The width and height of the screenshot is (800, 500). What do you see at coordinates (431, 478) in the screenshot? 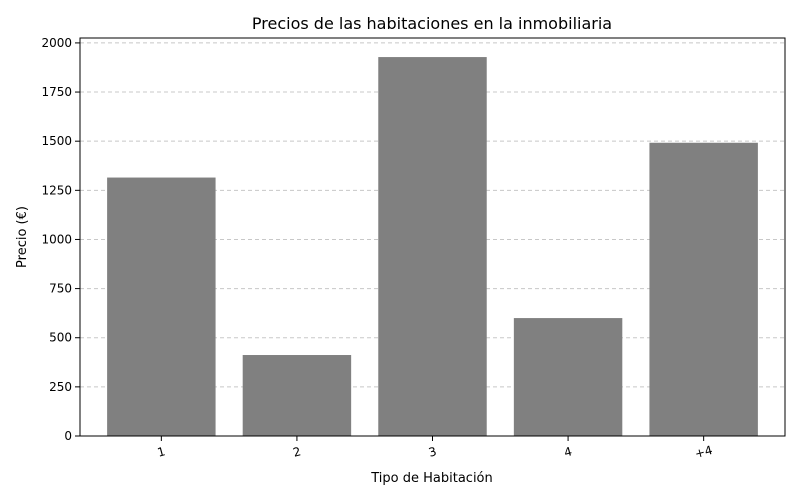
I see `x-axis-label: Tipo de Habitación` at bounding box center [431, 478].